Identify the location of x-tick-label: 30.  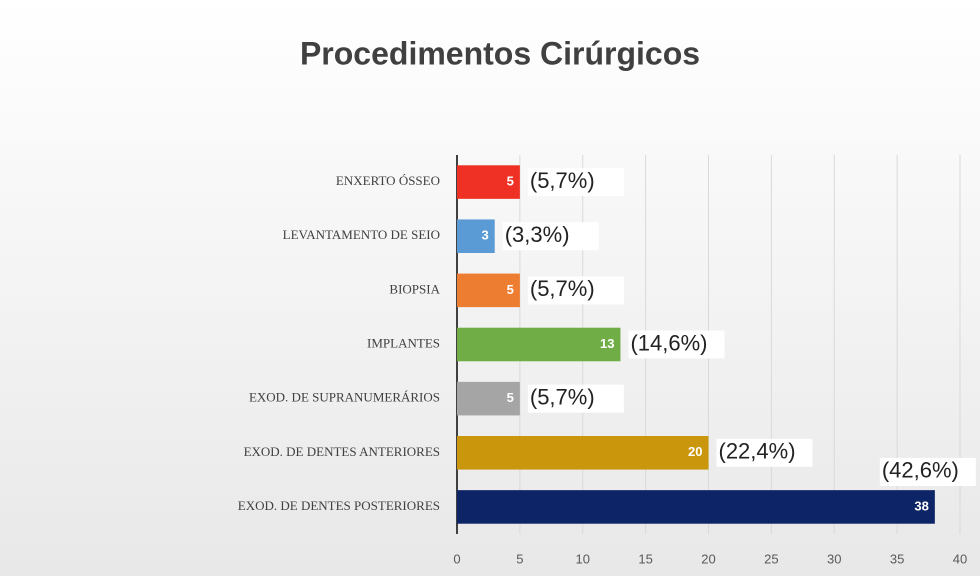
(834, 558).